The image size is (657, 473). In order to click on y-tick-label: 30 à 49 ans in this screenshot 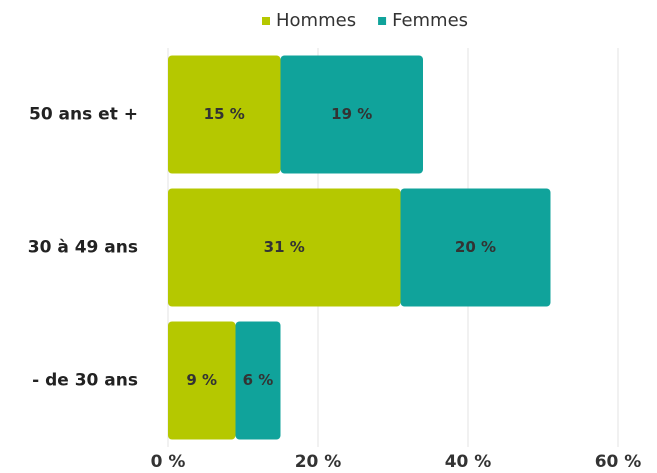, I will do `click(83, 248)`.